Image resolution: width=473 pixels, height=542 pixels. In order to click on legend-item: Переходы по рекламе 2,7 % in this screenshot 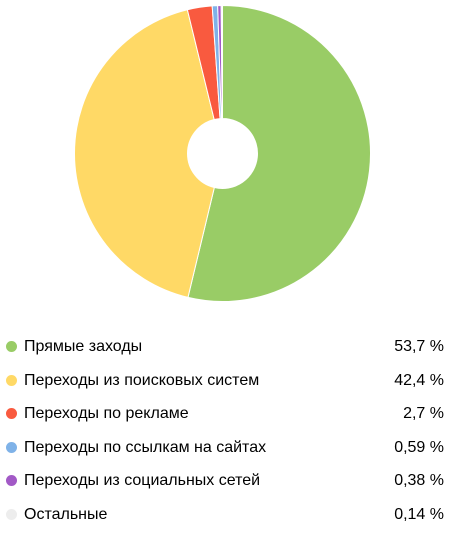, I will do `click(236, 415)`.